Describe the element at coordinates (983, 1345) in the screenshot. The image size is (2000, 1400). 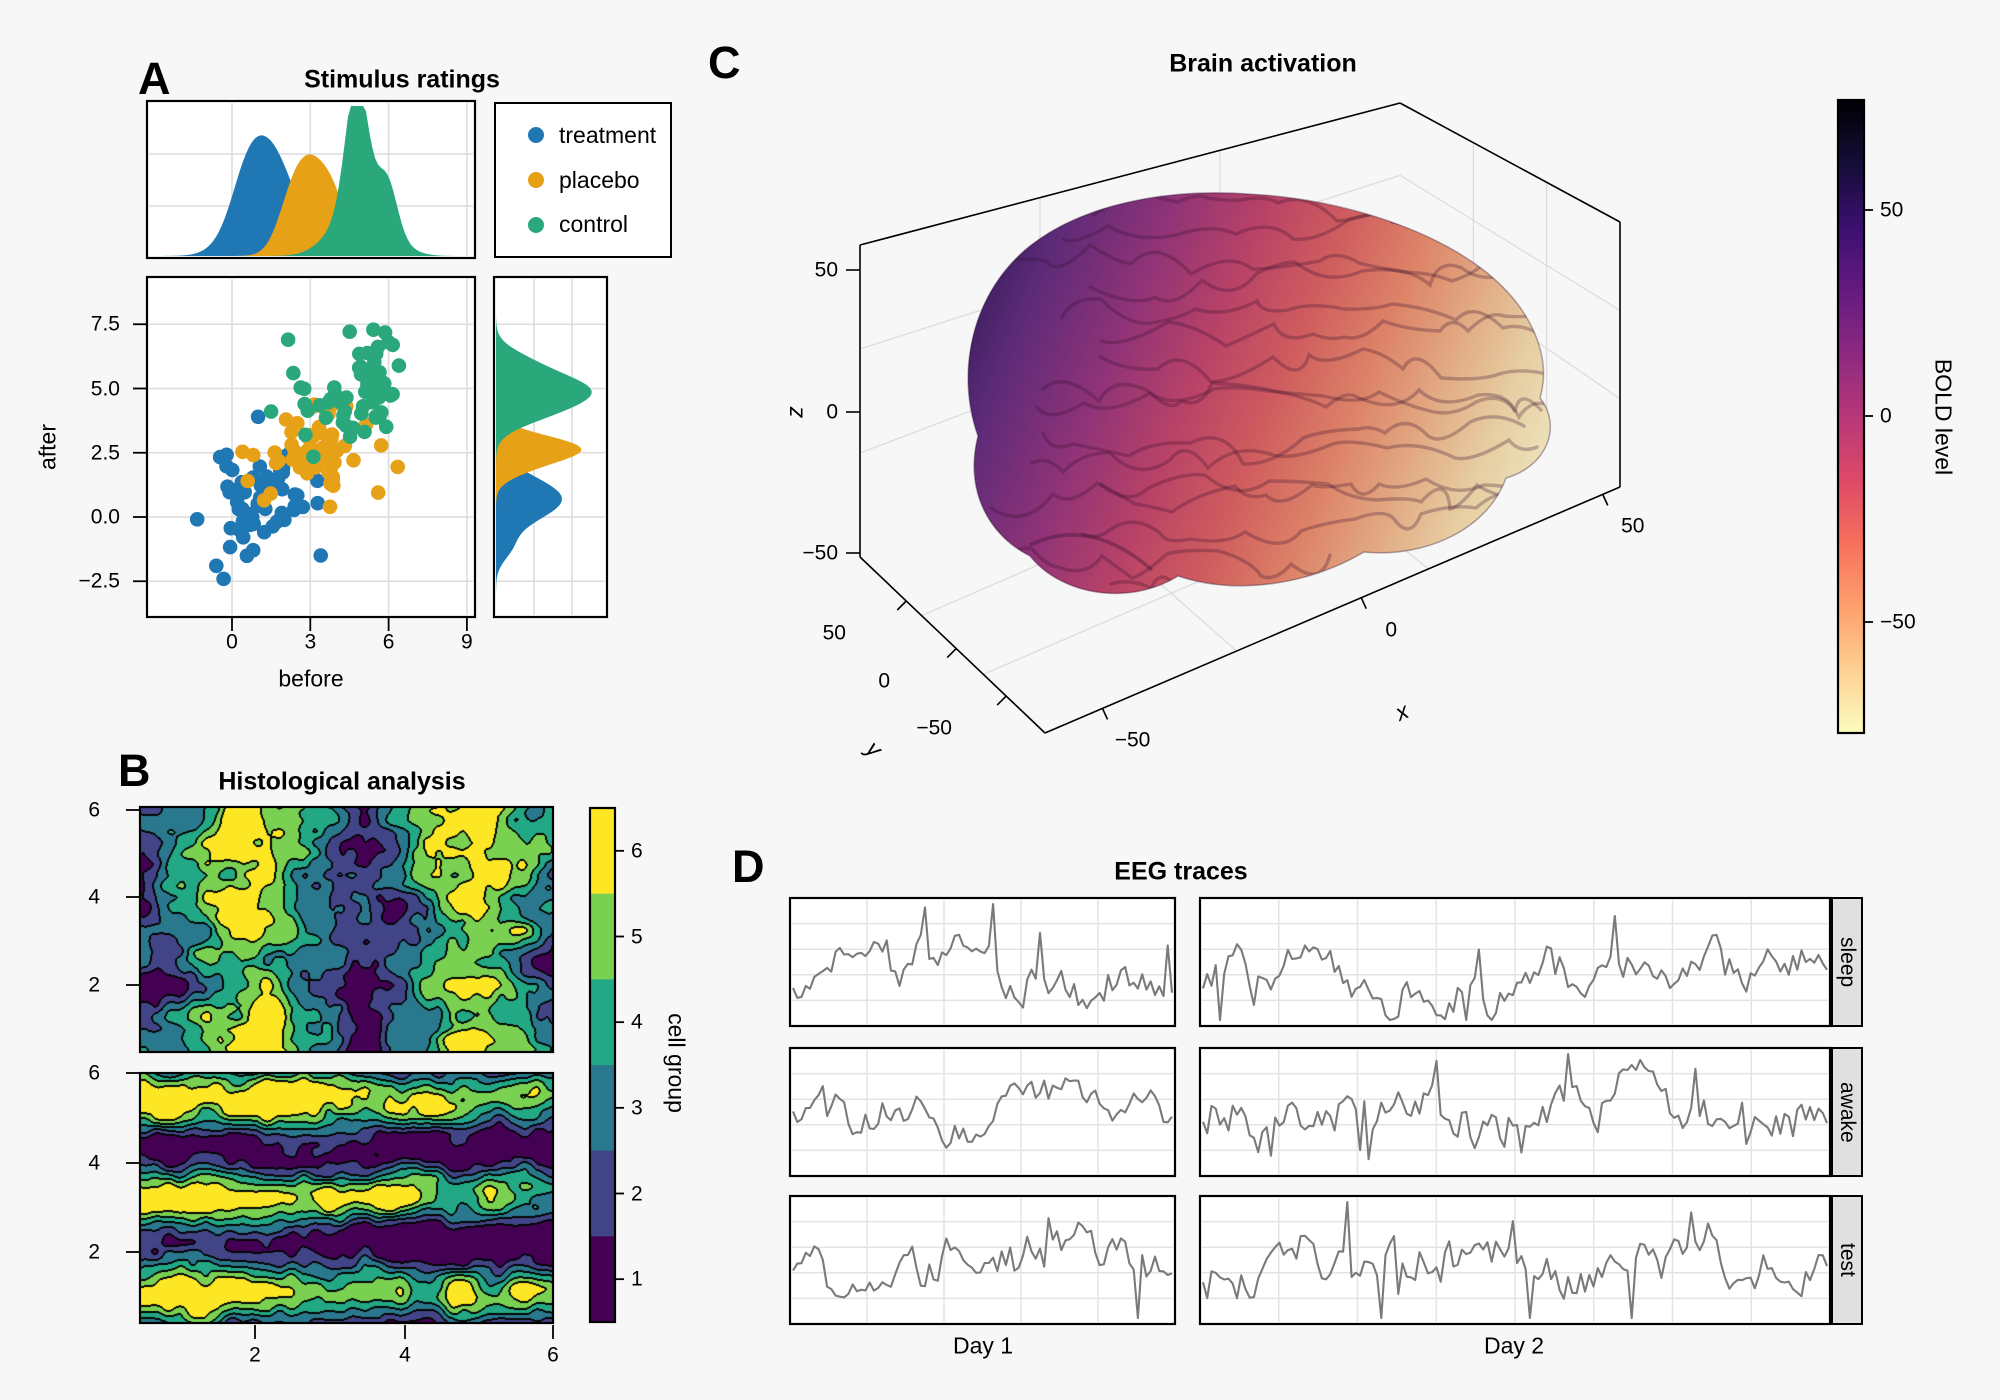
I see `d-col-label-day1: Day 1` at that location.